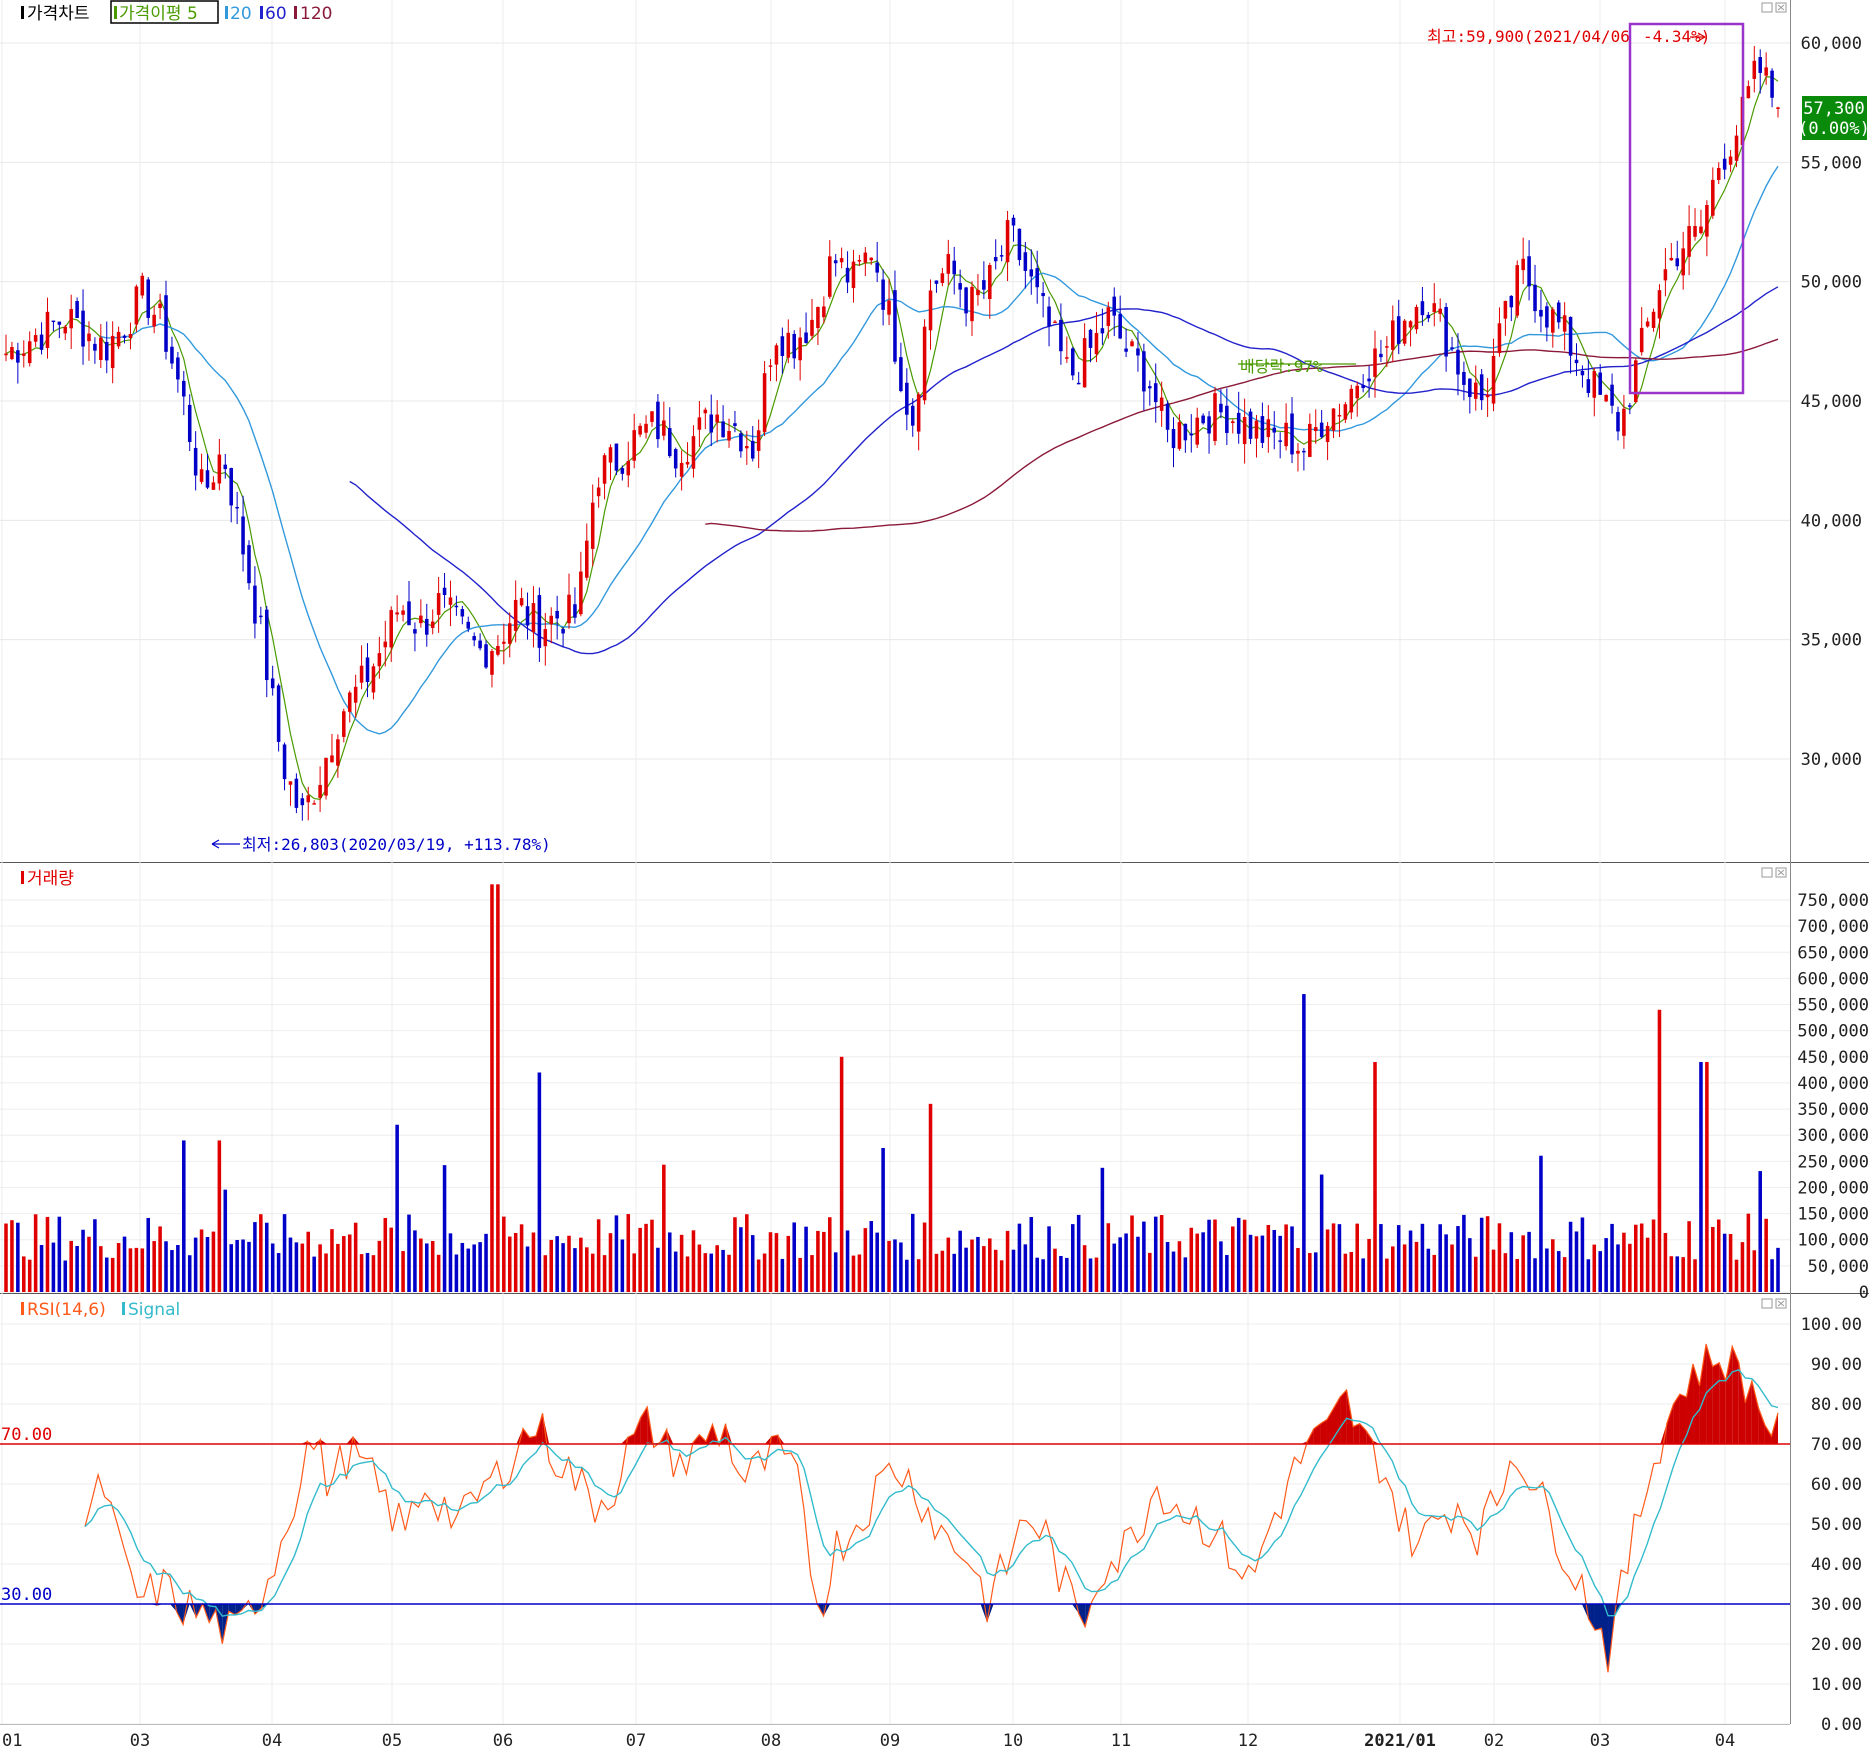 The height and width of the screenshot is (1750, 1869). What do you see at coordinates (164, 12) in the screenshot?
I see `ma-box` at bounding box center [164, 12].